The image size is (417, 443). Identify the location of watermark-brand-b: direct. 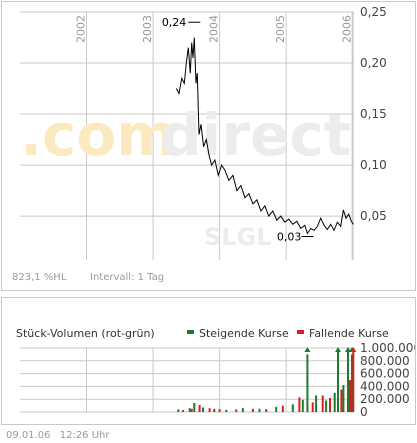
(255, 135).